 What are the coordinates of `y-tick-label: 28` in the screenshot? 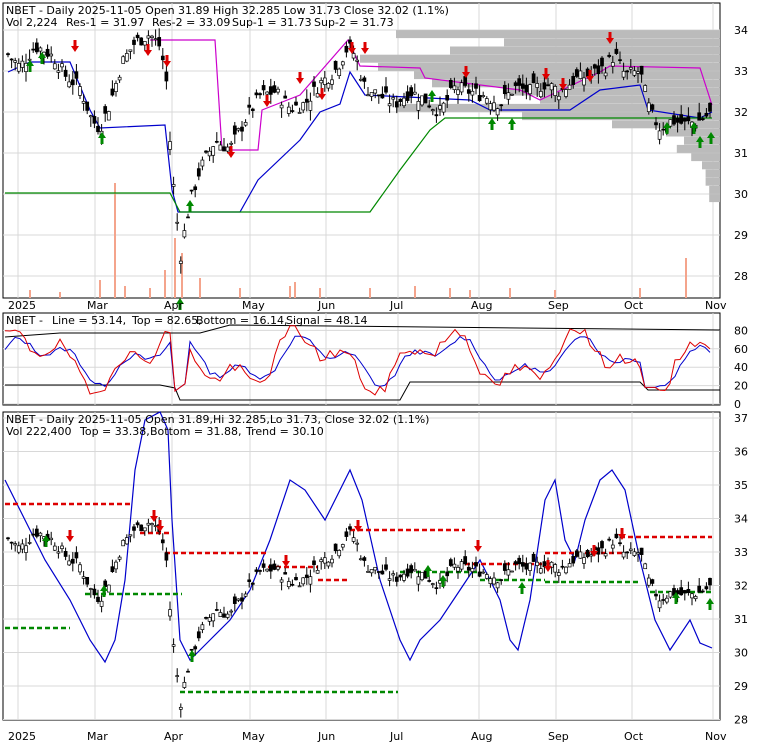 It's located at (741, 276).